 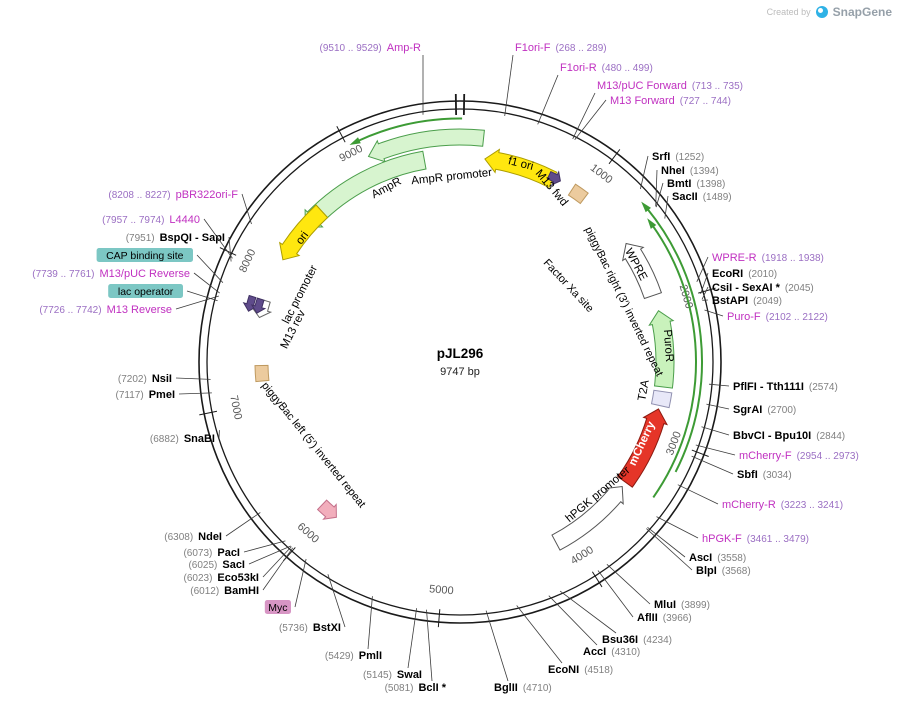 What do you see at coordinates (690, 171) in the screenshot?
I see `site-text: NheI (1394)` at bounding box center [690, 171].